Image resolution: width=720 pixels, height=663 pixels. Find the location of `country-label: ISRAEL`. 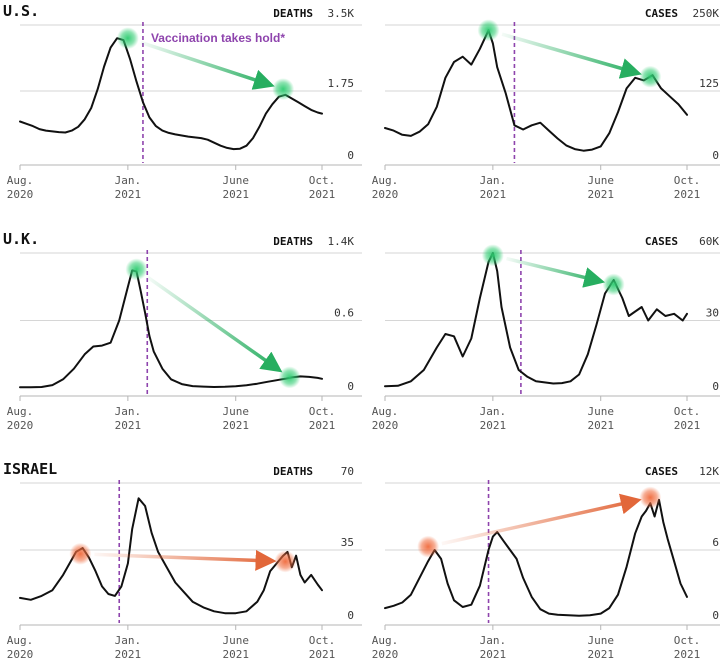

country-label: ISRAEL is located at coordinates (30, 469).